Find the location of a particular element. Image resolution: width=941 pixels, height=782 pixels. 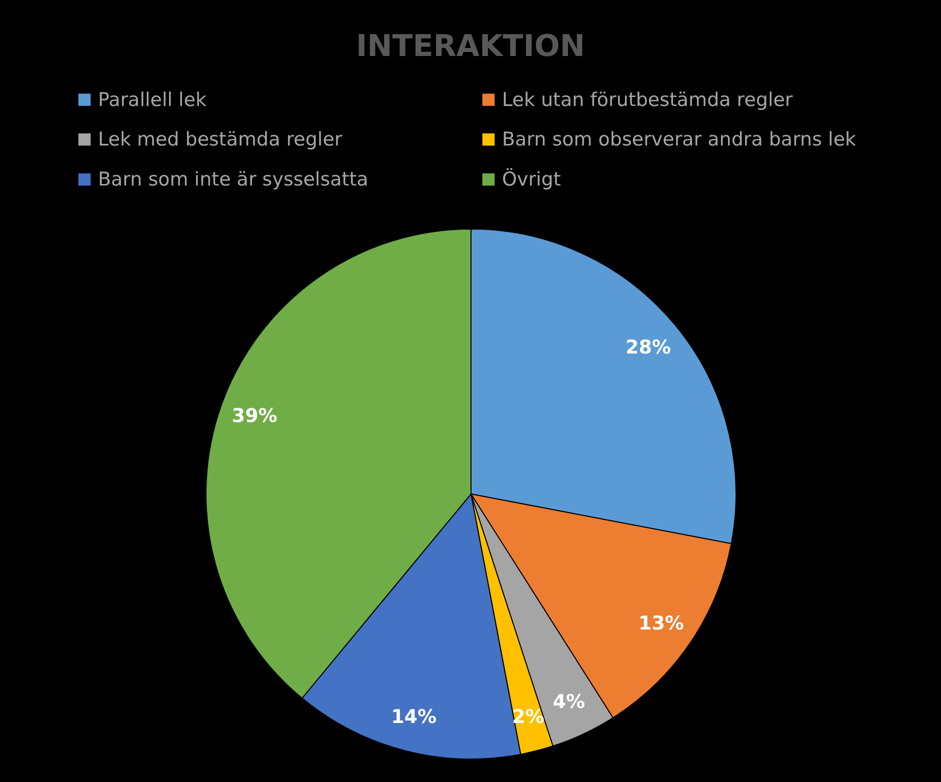

data-label: 13% is located at coordinates (661, 623).